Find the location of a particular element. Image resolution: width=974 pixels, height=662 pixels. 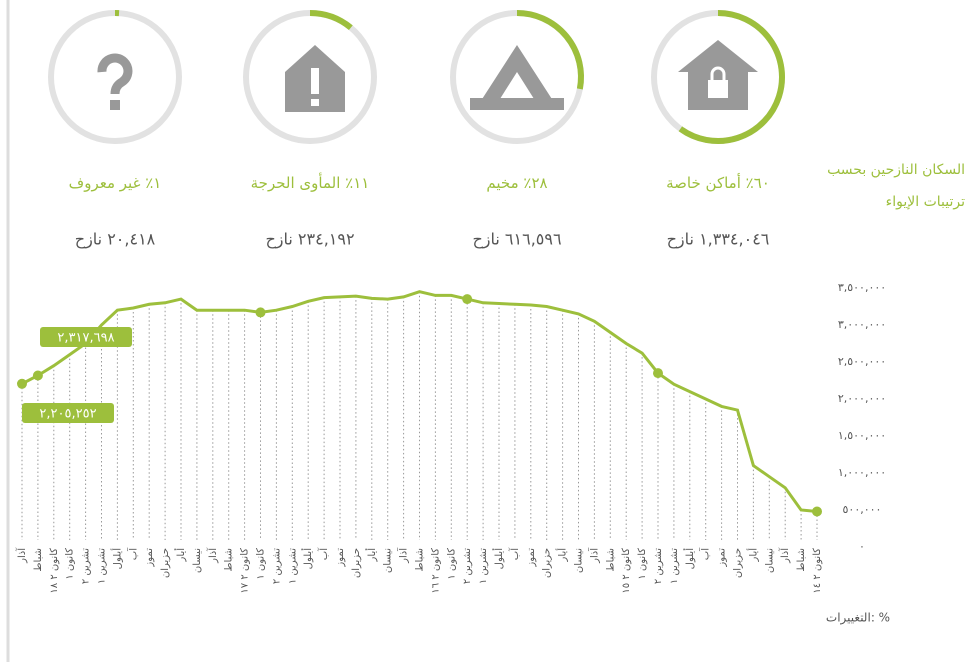

gauge-label: ٦٠٪ أماكن خاصة is located at coordinates (718, 182).